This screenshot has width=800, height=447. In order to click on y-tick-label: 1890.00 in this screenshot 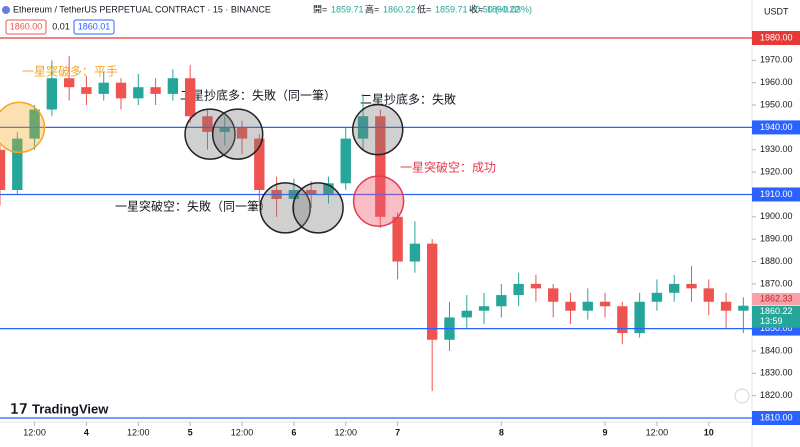, I will do `click(776, 239)`.